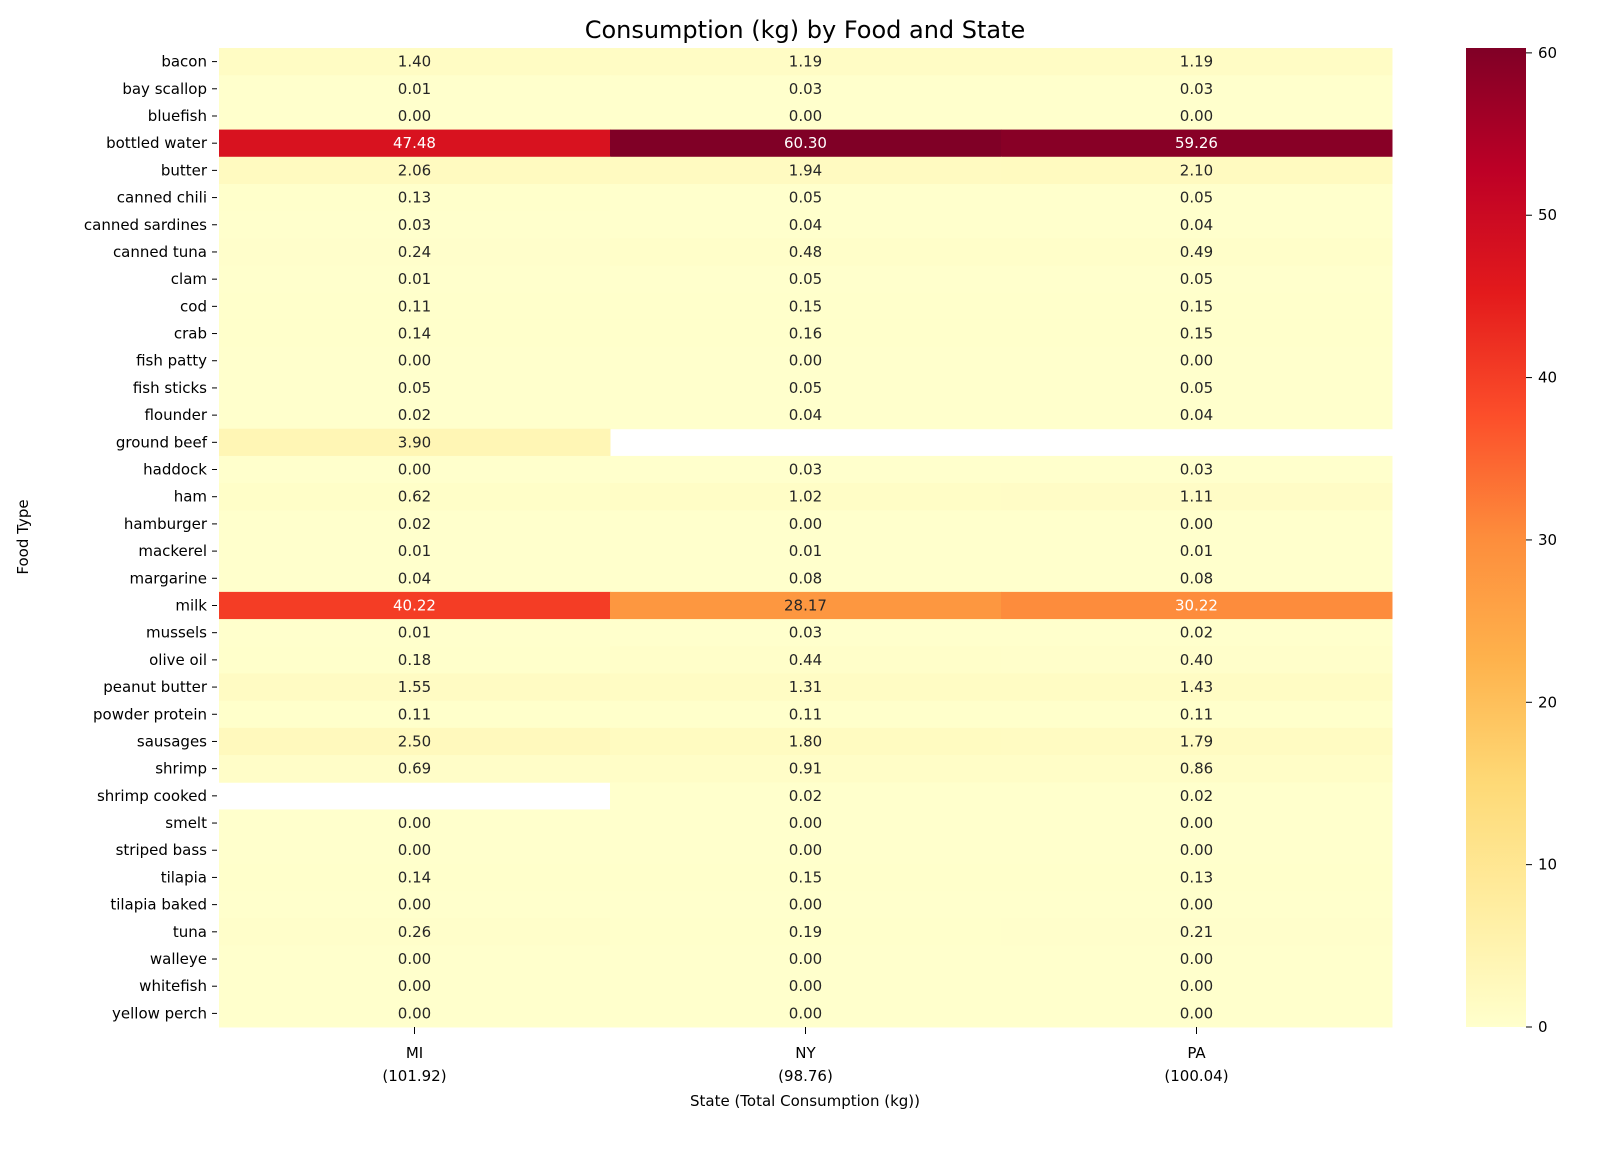  I want to click on y-tick-label: butter, so click(184, 170).